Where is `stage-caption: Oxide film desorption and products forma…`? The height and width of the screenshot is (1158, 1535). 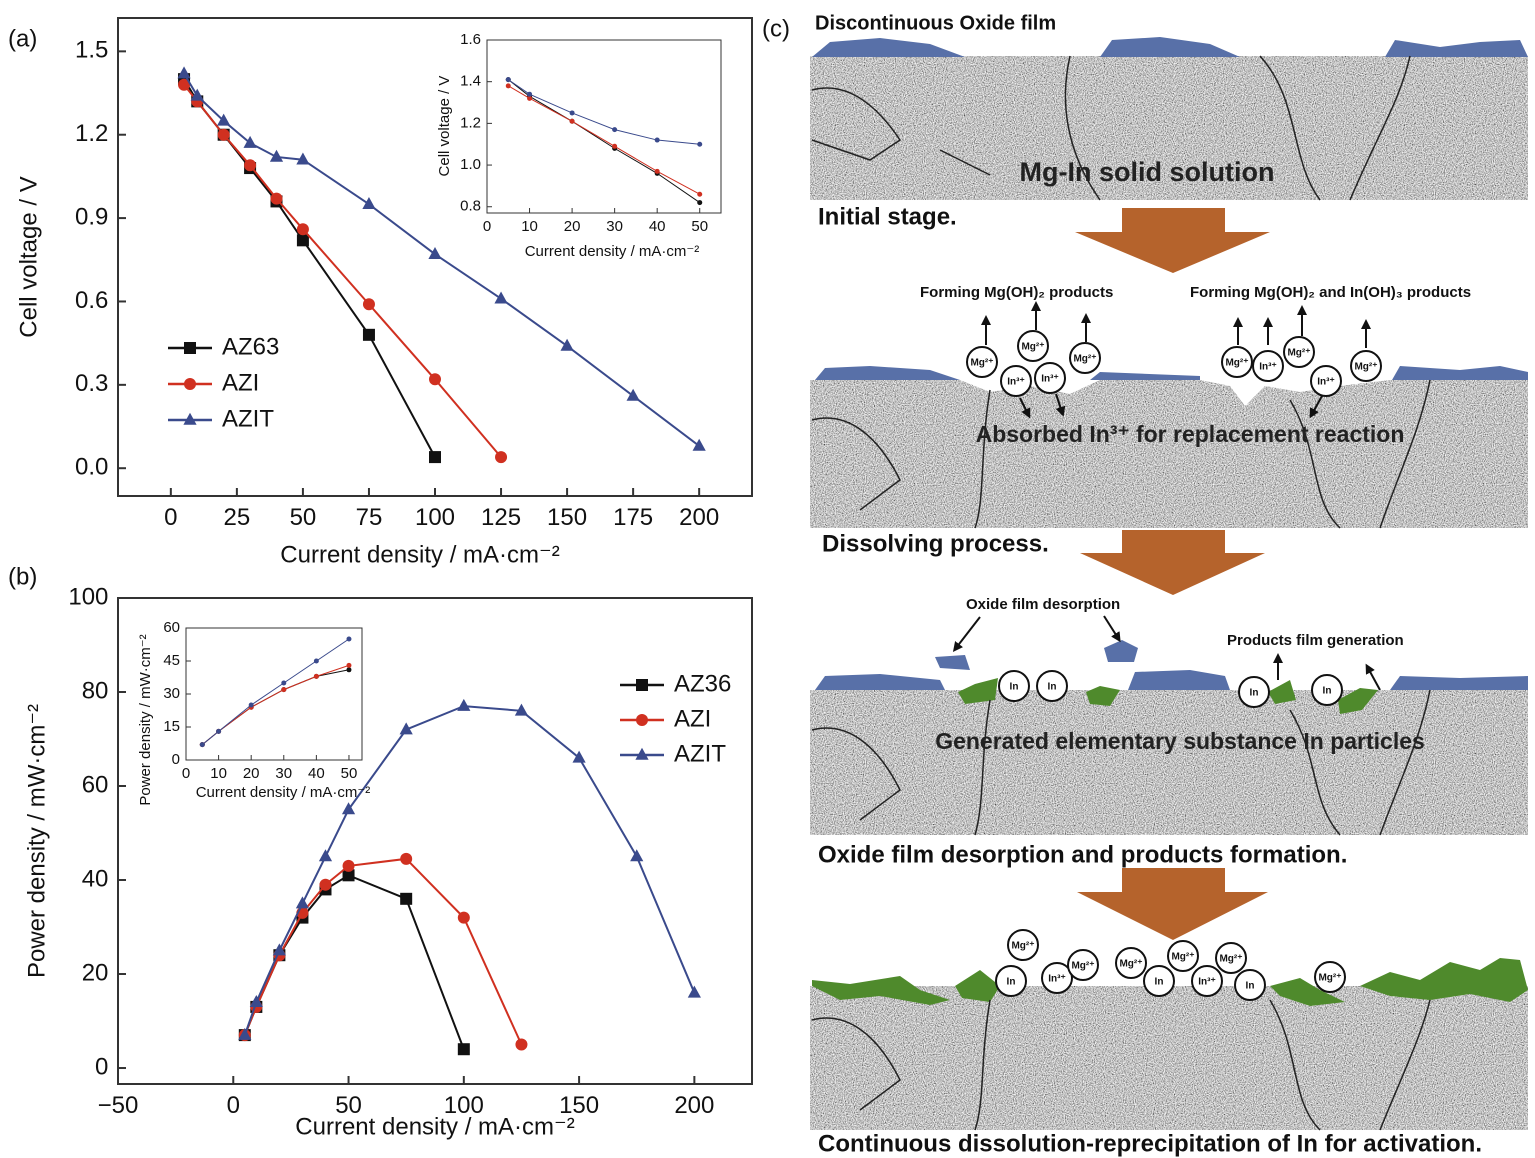 stage-caption: Oxide film desorption and products forma… is located at coordinates (1082, 854).